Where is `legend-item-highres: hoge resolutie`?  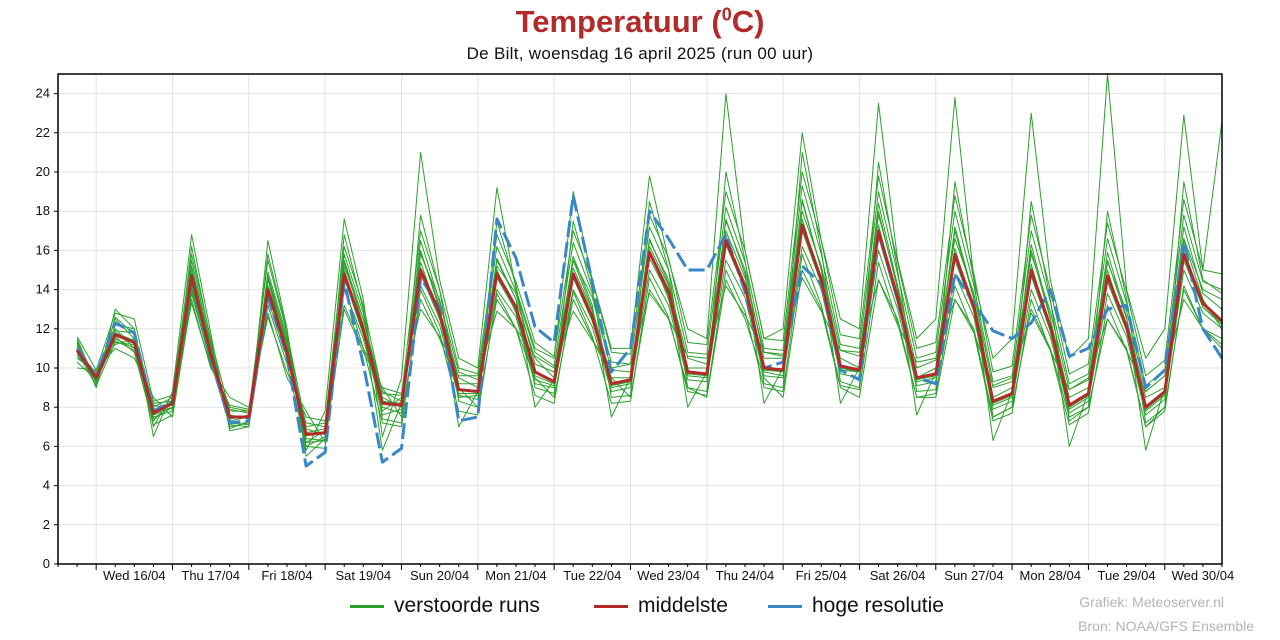 legend-item-highres: hoge resolutie is located at coordinates (856, 606).